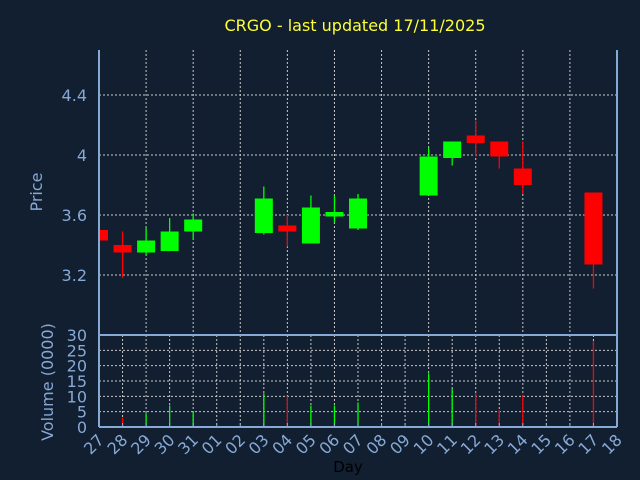 The image size is (640, 480). I want to click on chart-title: CRGO - last updated 17/11/2025, so click(354, 25).